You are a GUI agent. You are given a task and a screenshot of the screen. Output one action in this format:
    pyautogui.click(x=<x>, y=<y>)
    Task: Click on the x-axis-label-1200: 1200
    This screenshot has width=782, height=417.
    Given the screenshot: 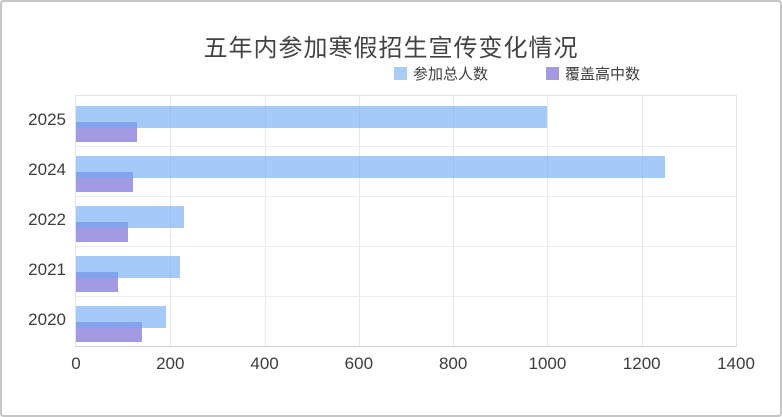 What is the action you would take?
    pyautogui.click(x=641, y=363)
    